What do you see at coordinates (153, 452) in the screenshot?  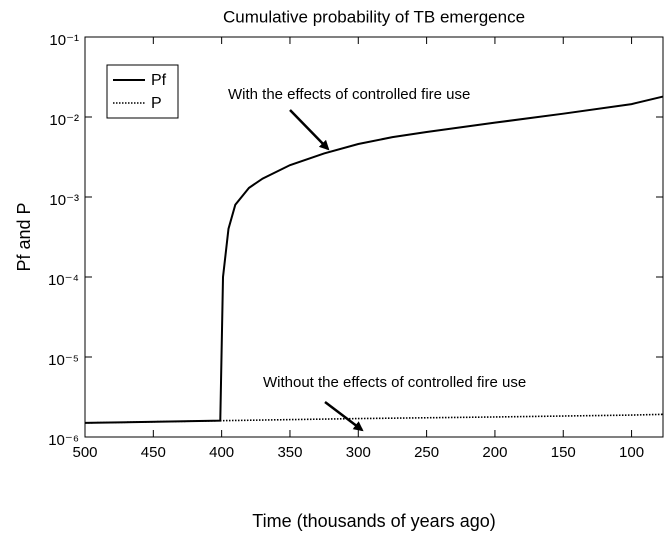 I see `x-tick-label: 450` at bounding box center [153, 452].